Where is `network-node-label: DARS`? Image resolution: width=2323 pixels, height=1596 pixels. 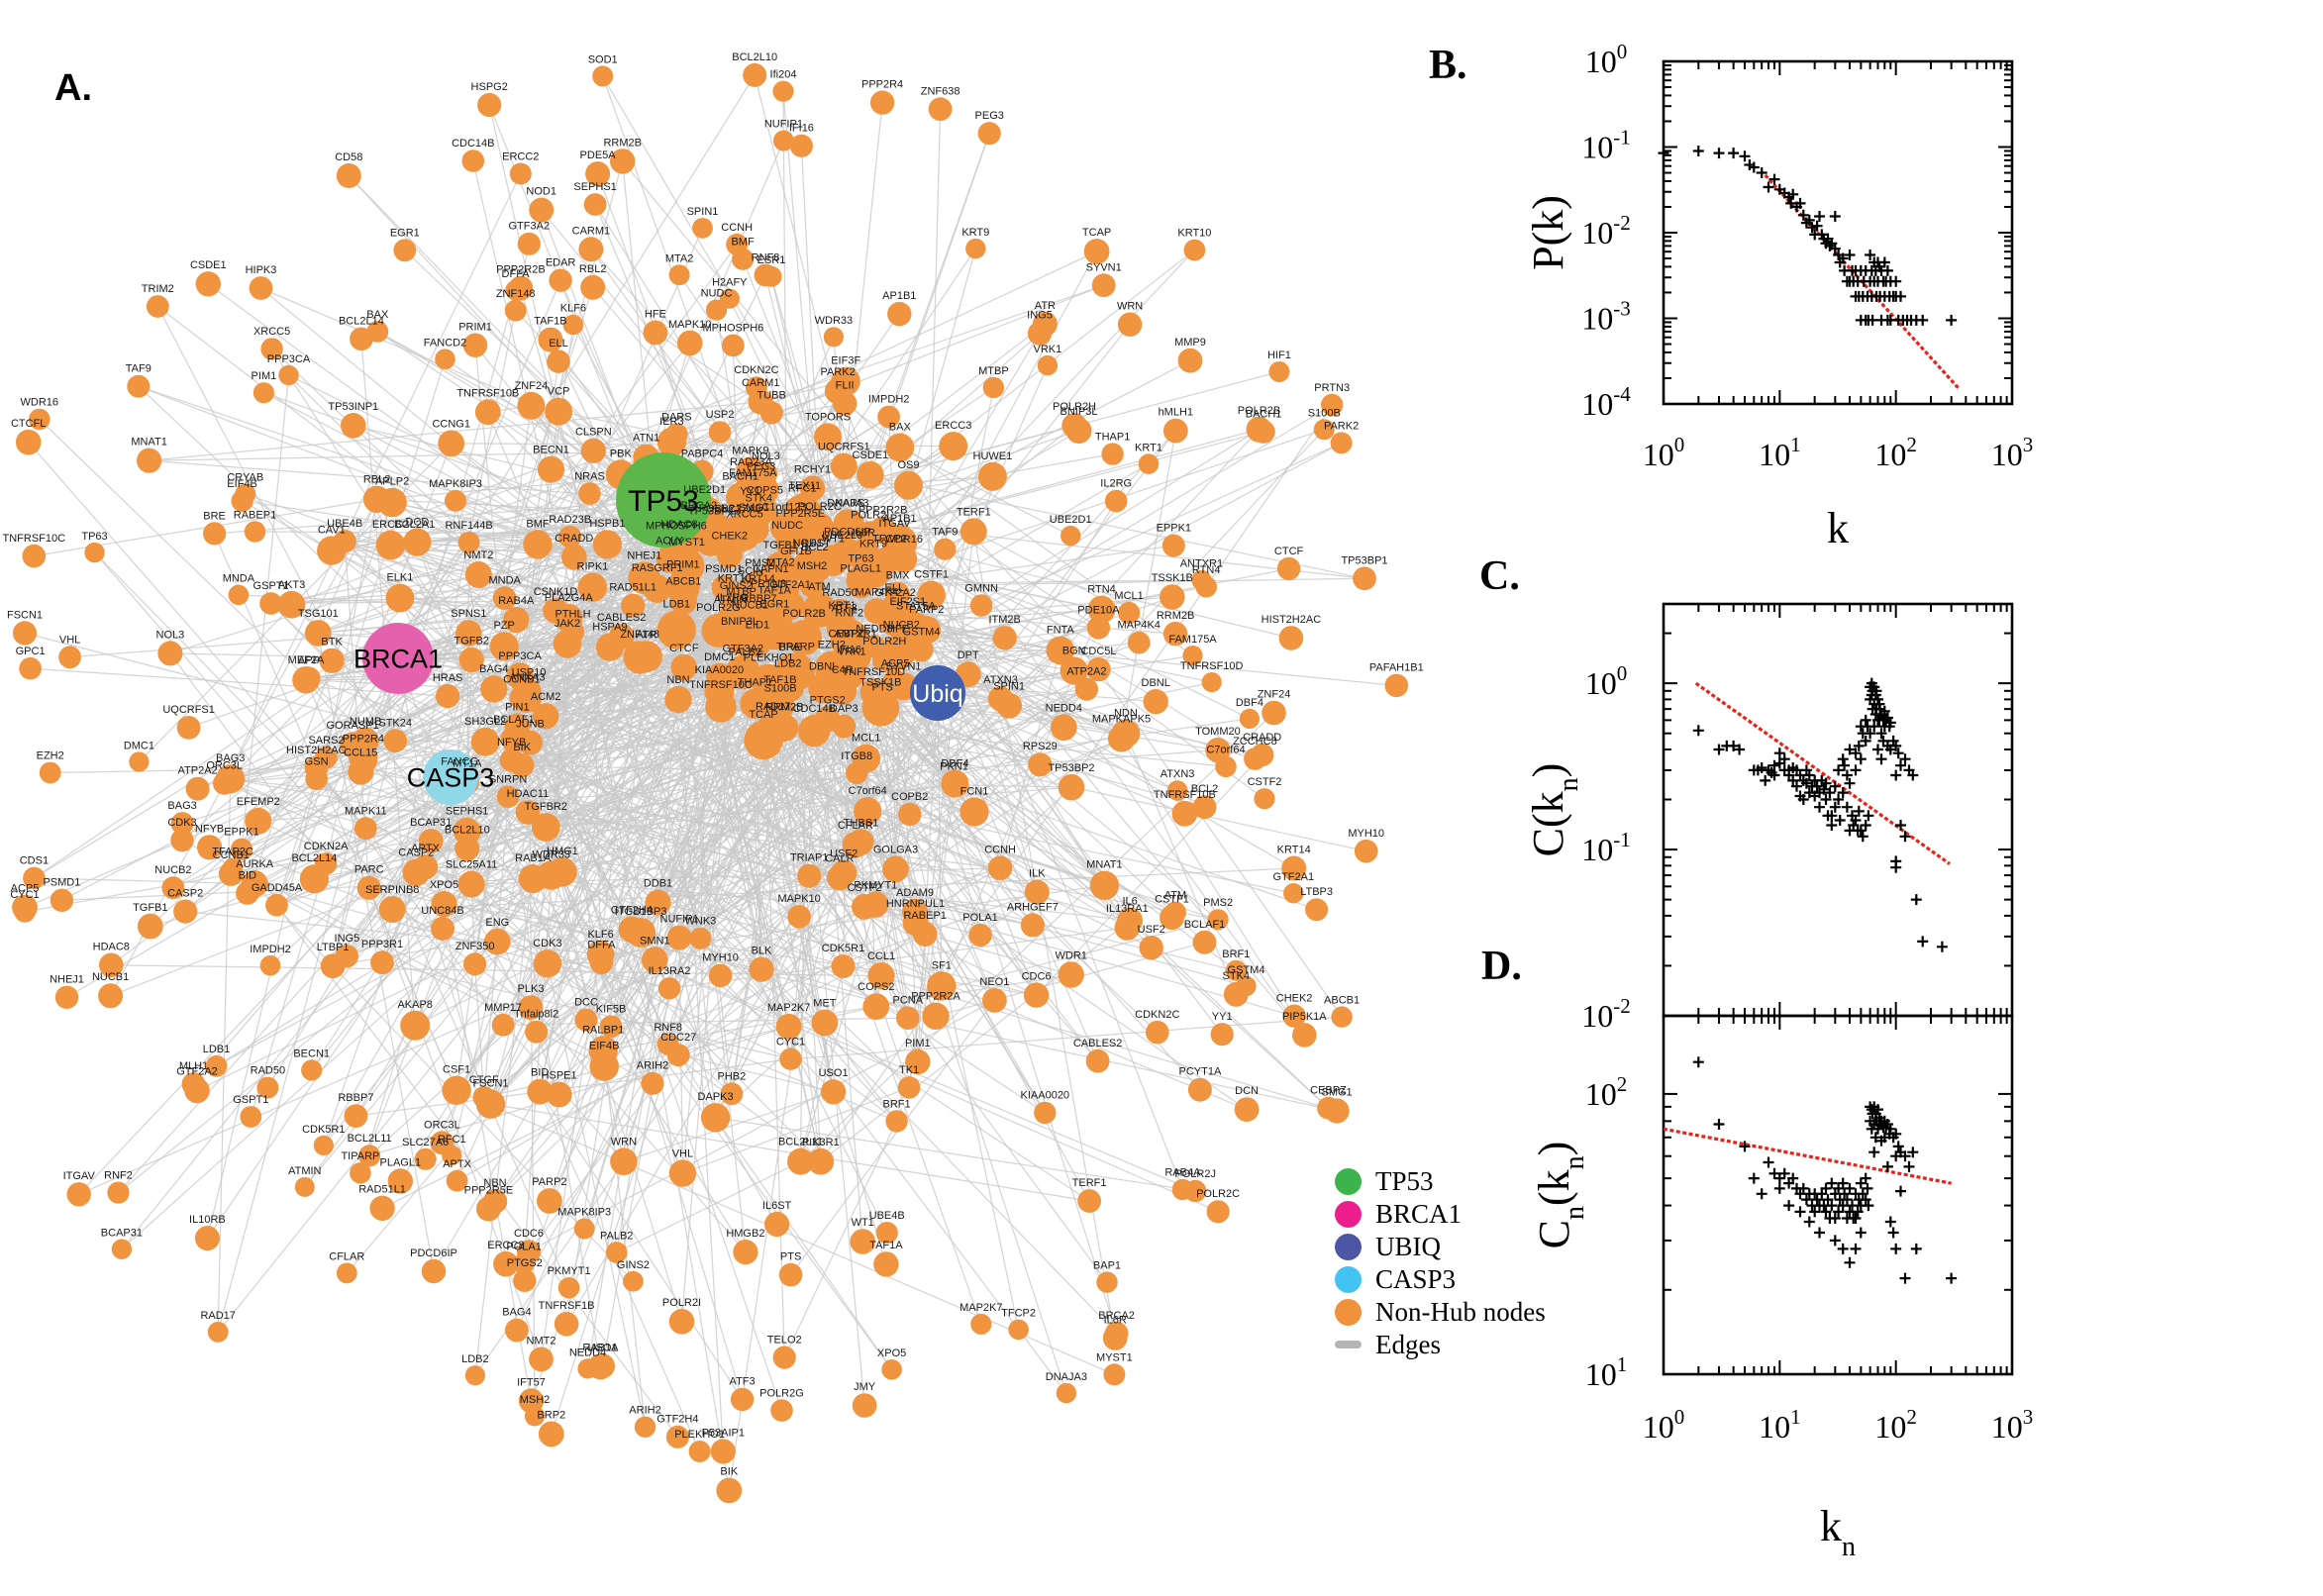
network-node-label: DARS is located at coordinates (676, 418).